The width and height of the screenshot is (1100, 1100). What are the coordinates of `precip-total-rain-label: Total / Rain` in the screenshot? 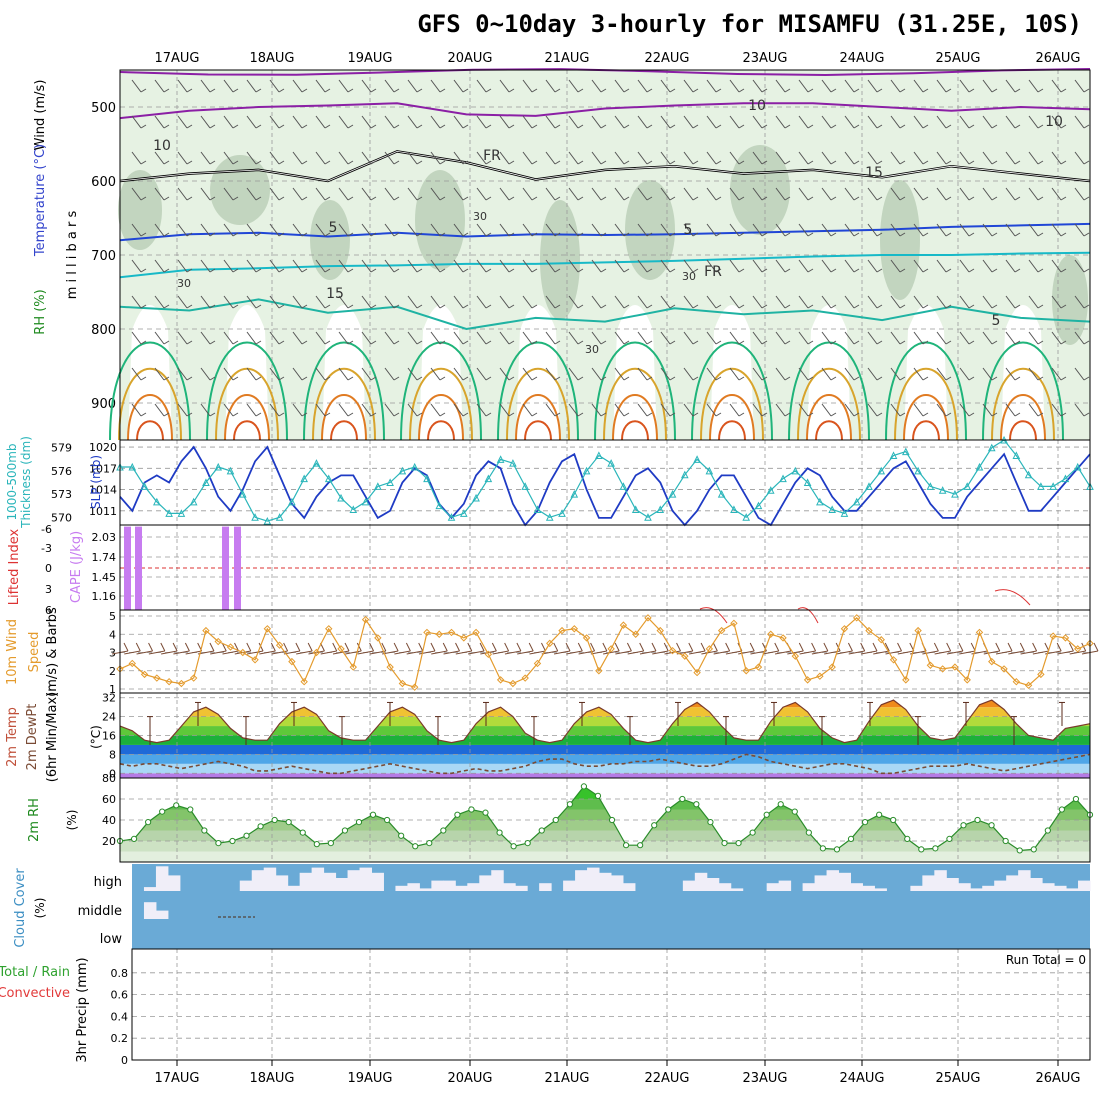 It's located at (35, 972).